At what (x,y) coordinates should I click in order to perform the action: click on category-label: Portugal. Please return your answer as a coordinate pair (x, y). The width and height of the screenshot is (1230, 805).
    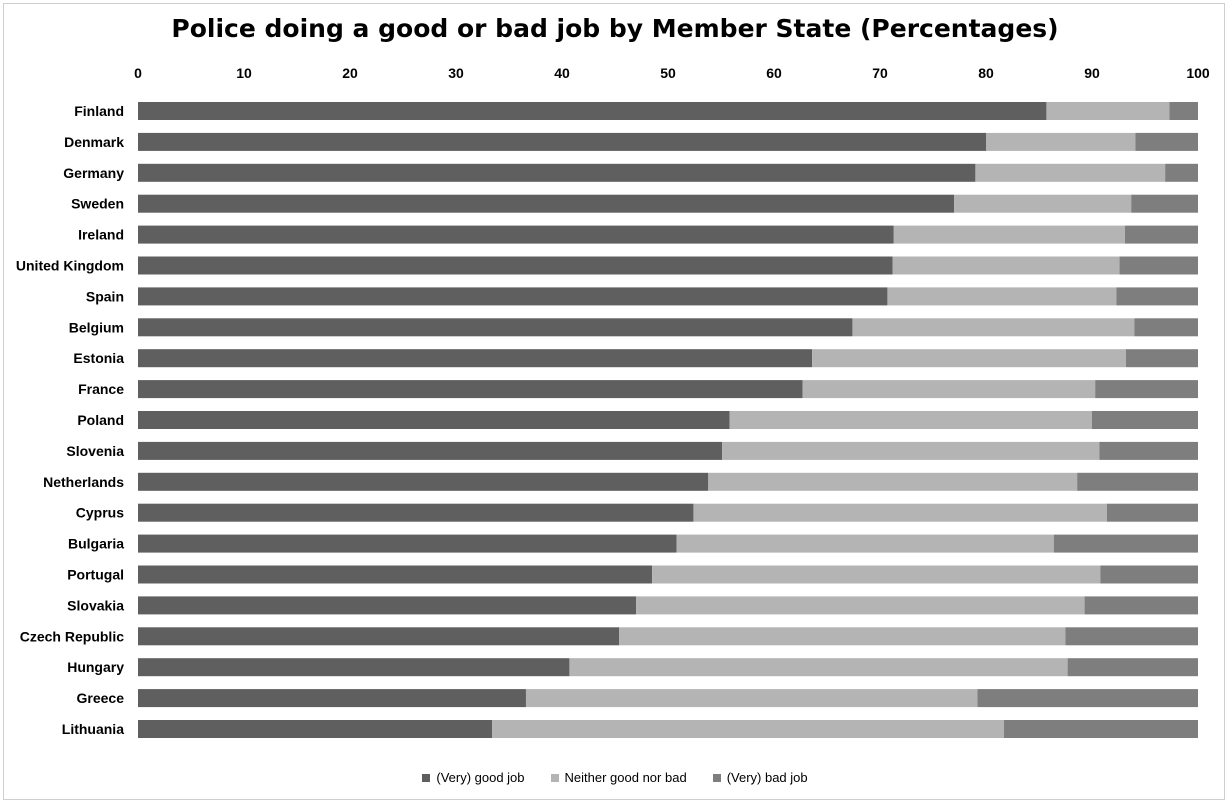
    Looking at the image, I should click on (95, 575).